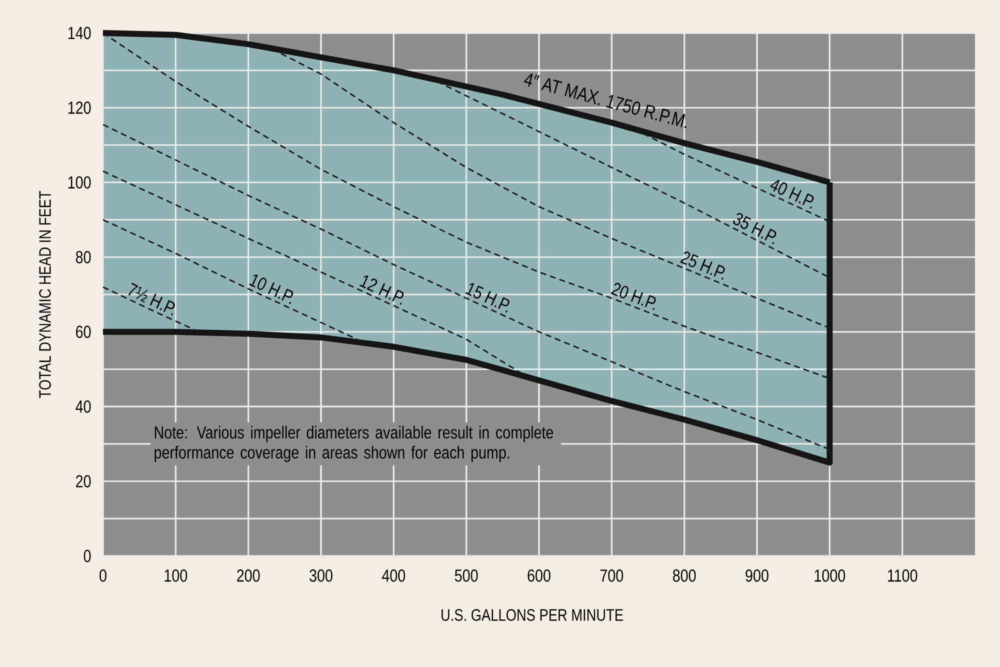 This screenshot has height=667, width=1000. What do you see at coordinates (83, 481) in the screenshot?
I see `y-tick-label: 20` at bounding box center [83, 481].